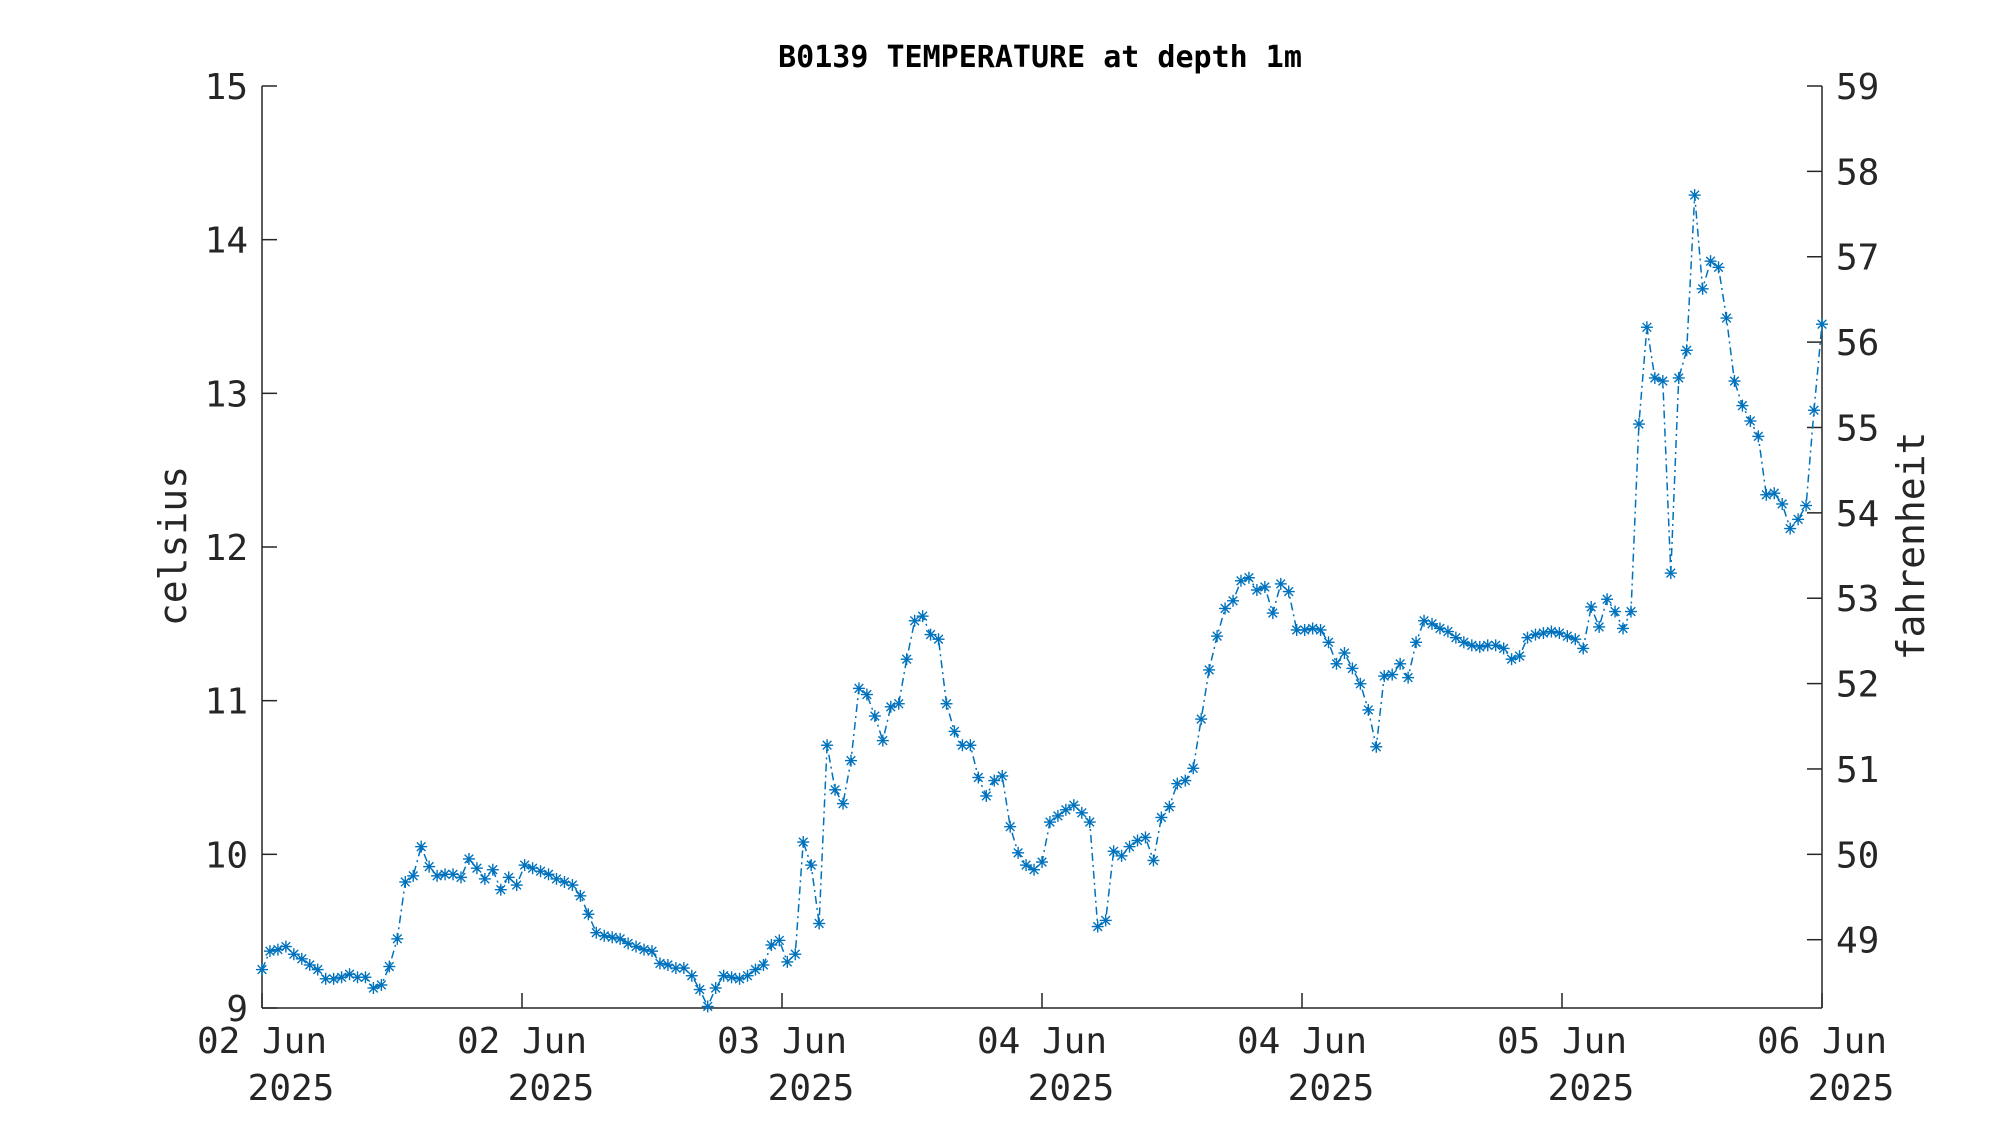  I want to click on y-tick-label-left: 14, so click(226, 241).